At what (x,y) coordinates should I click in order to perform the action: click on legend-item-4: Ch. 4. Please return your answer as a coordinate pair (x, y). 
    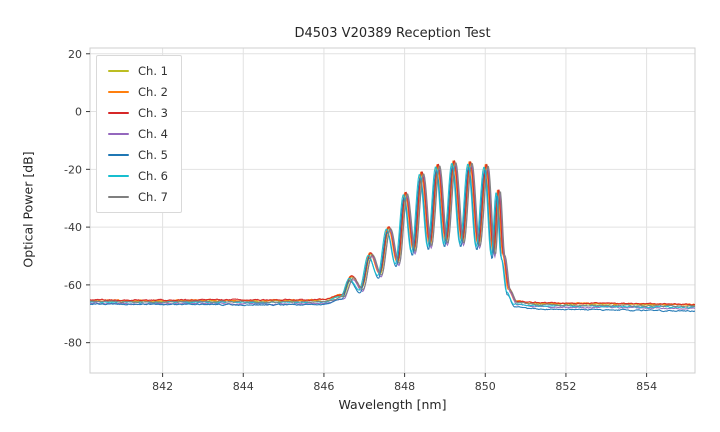
    Looking at the image, I should click on (138, 134).